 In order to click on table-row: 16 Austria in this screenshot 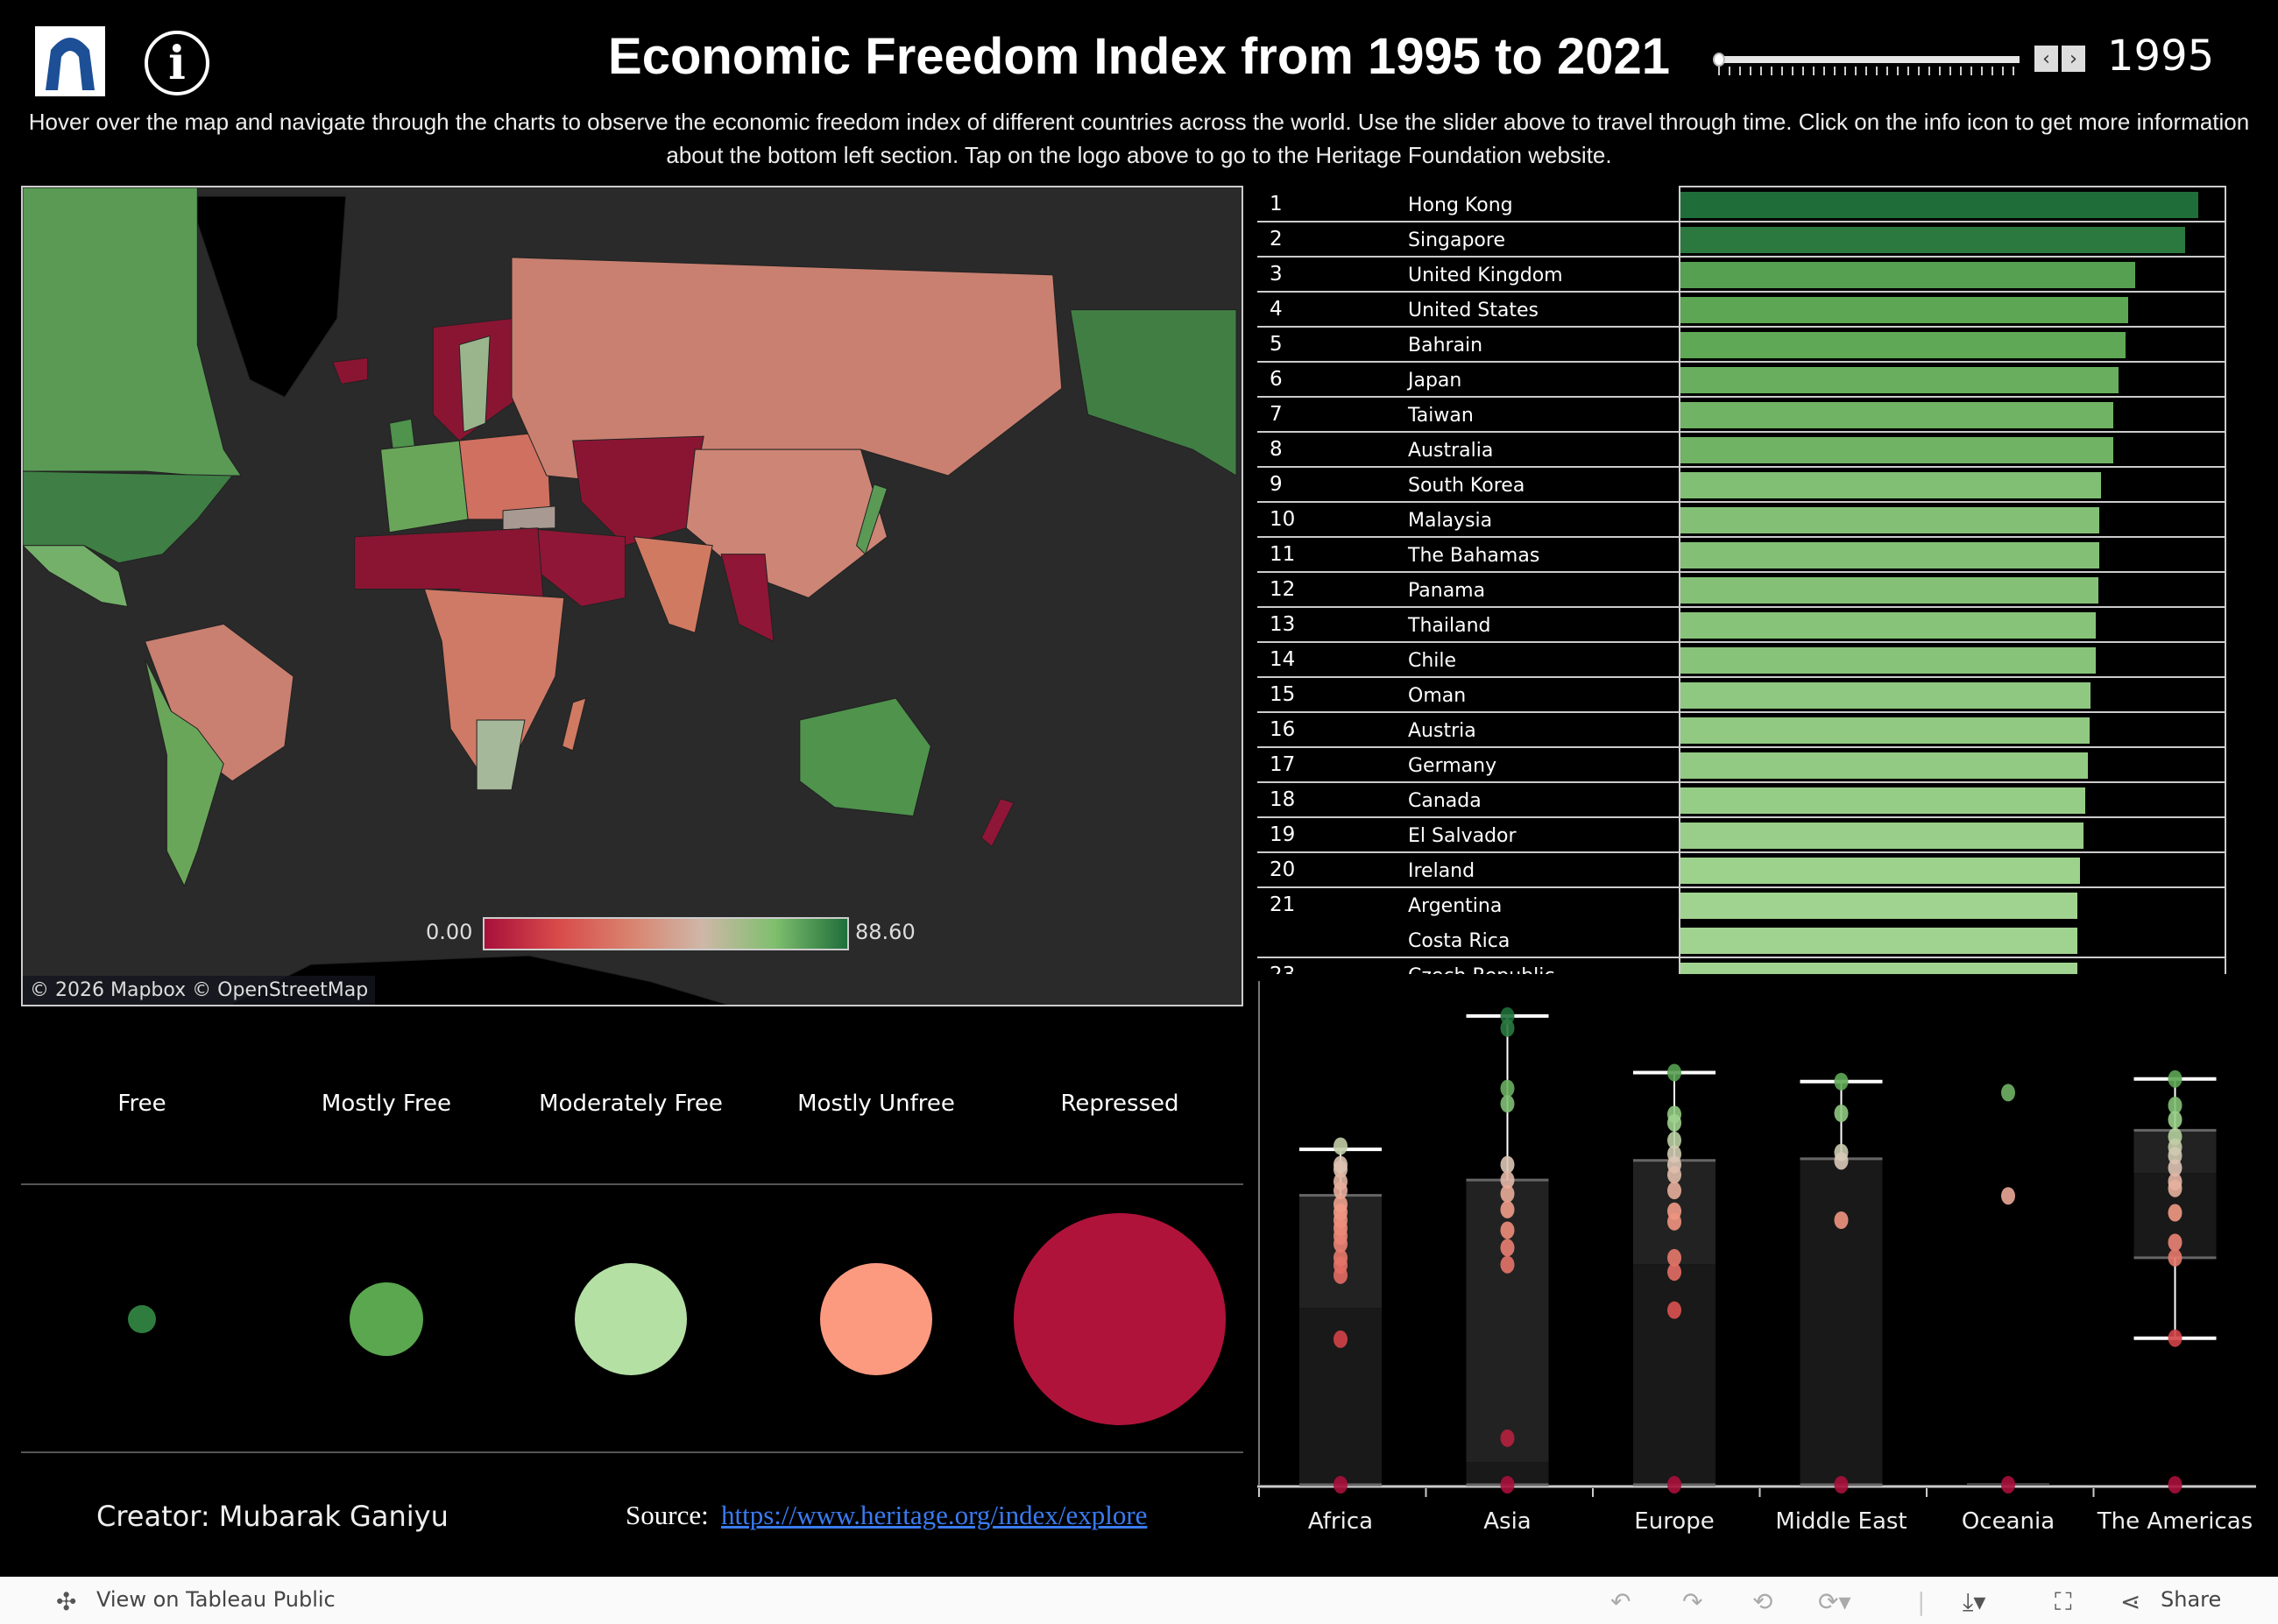, I will do `click(1741, 730)`.